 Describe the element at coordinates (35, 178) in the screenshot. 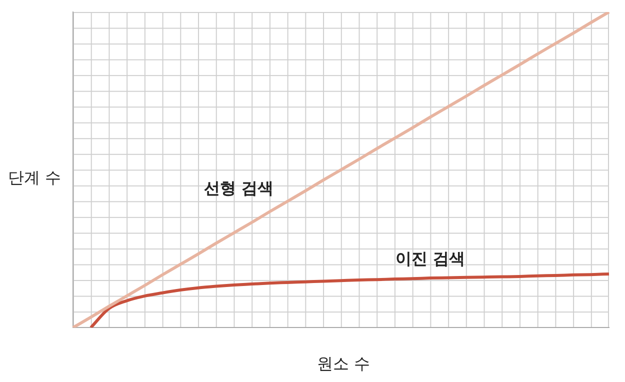

I see `y-axis-title: 단계 수` at that location.